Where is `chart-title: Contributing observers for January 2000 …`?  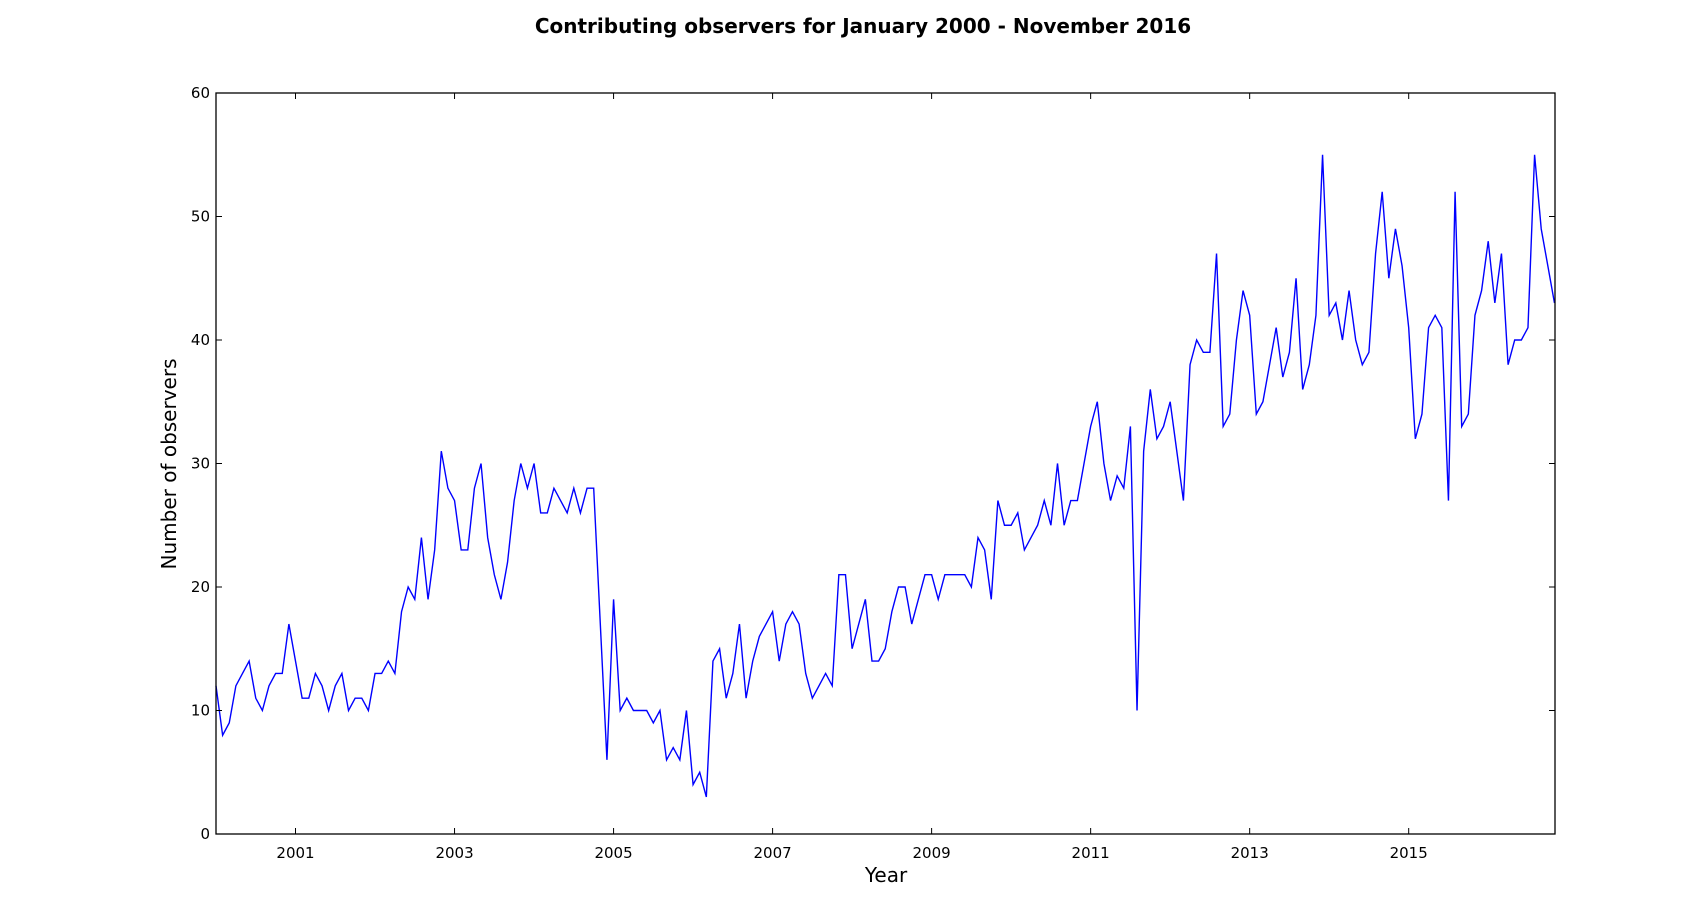
chart-title: Contributing observers for January 2000 … is located at coordinates (863, 26).